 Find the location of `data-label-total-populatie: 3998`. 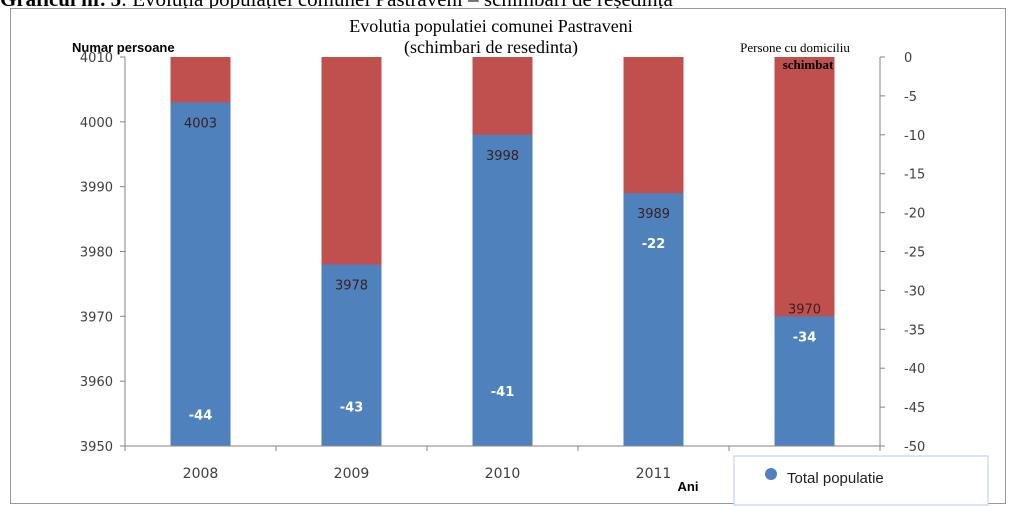

data-label-total-populatie: 3998 is located at coordinates (502, 156).